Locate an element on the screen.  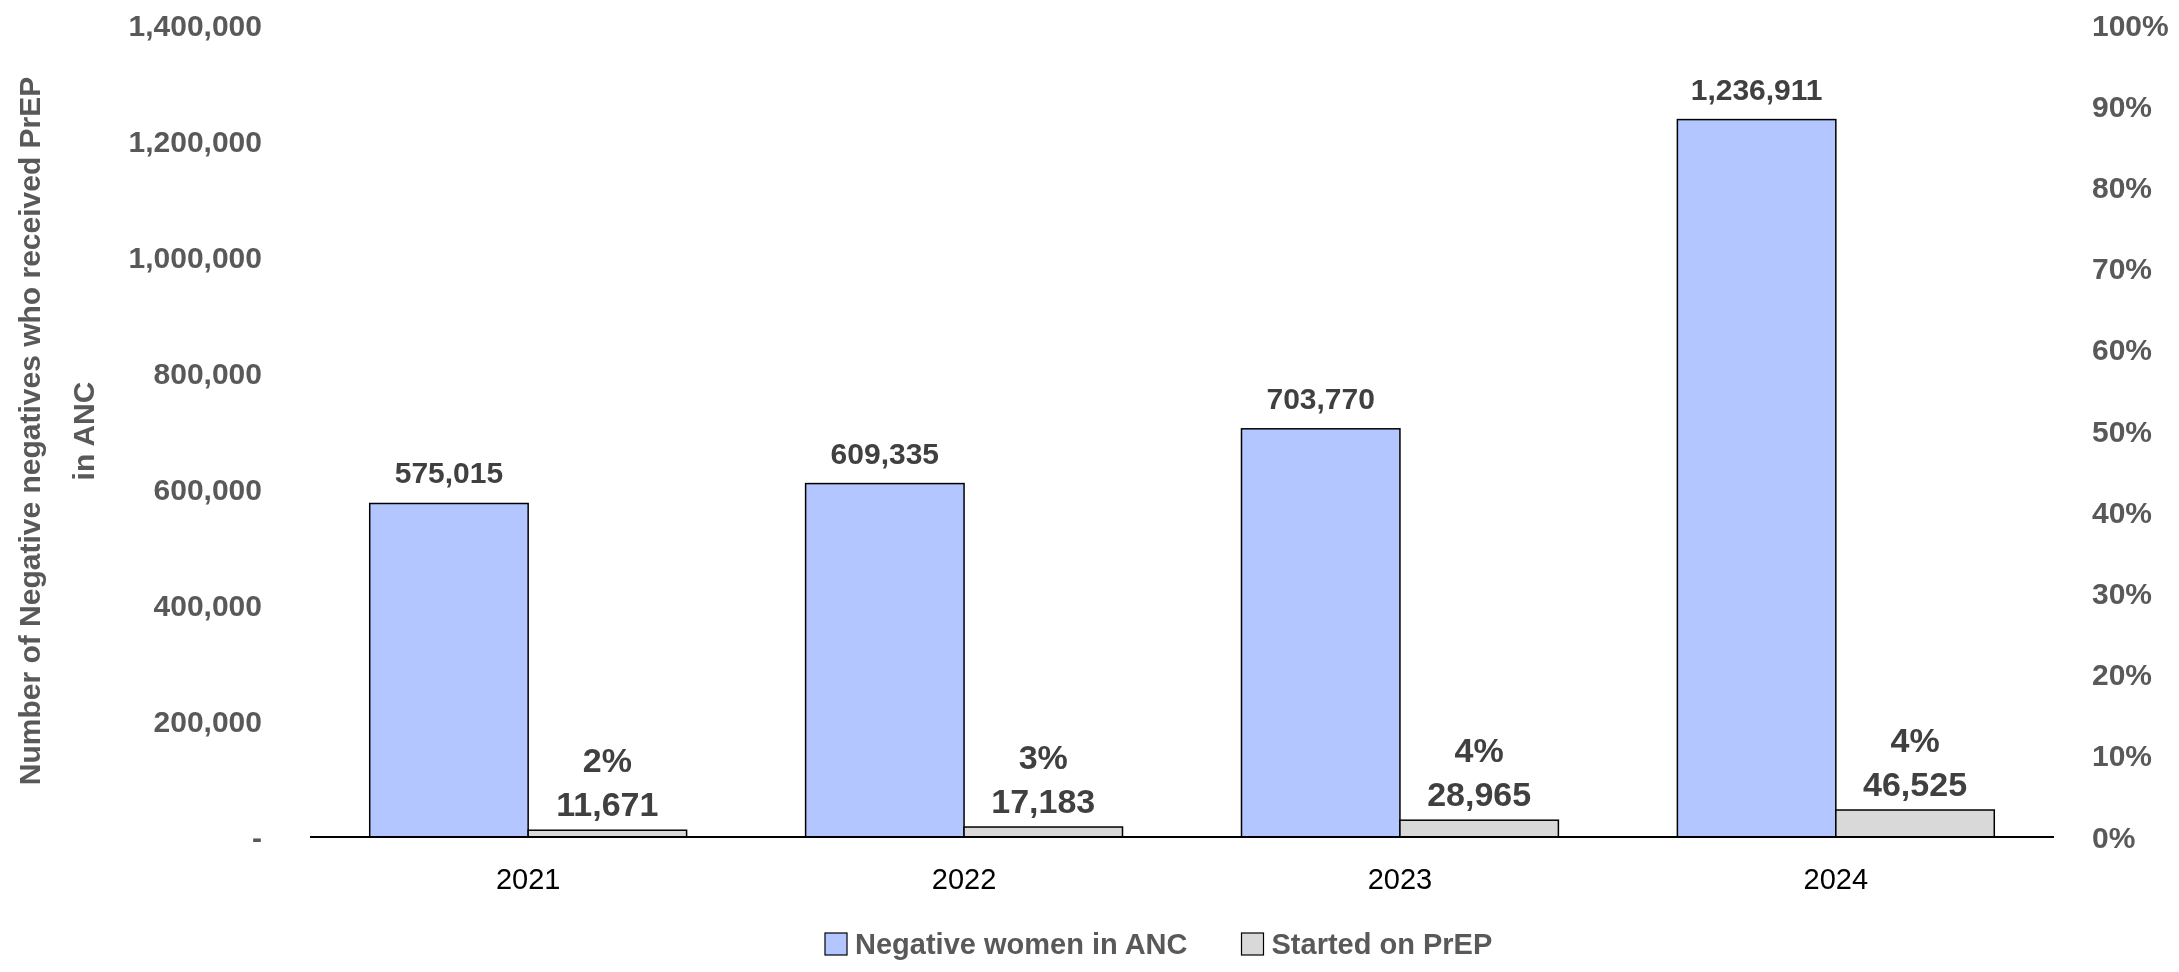
data-label: 609,335 is located at coordinates (885, 453).